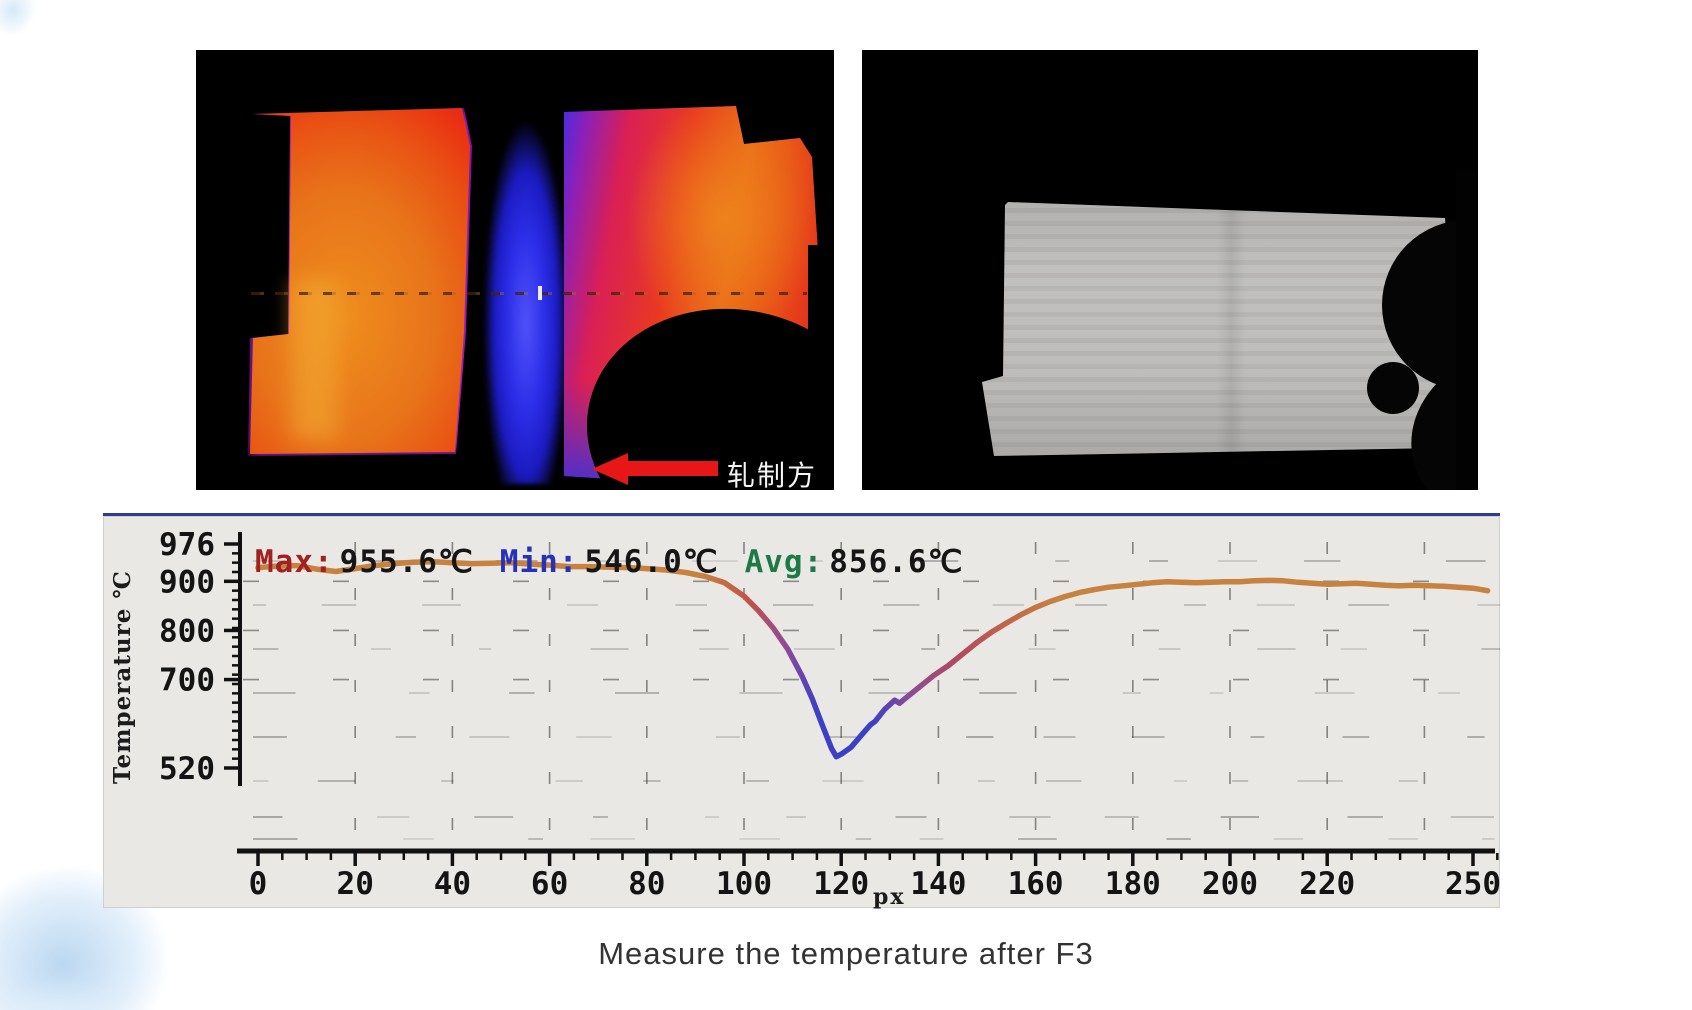 This screenshot has height=1010, width=1692. I want to click on thermal-left-slab-hot-strip, so click(315, 360).